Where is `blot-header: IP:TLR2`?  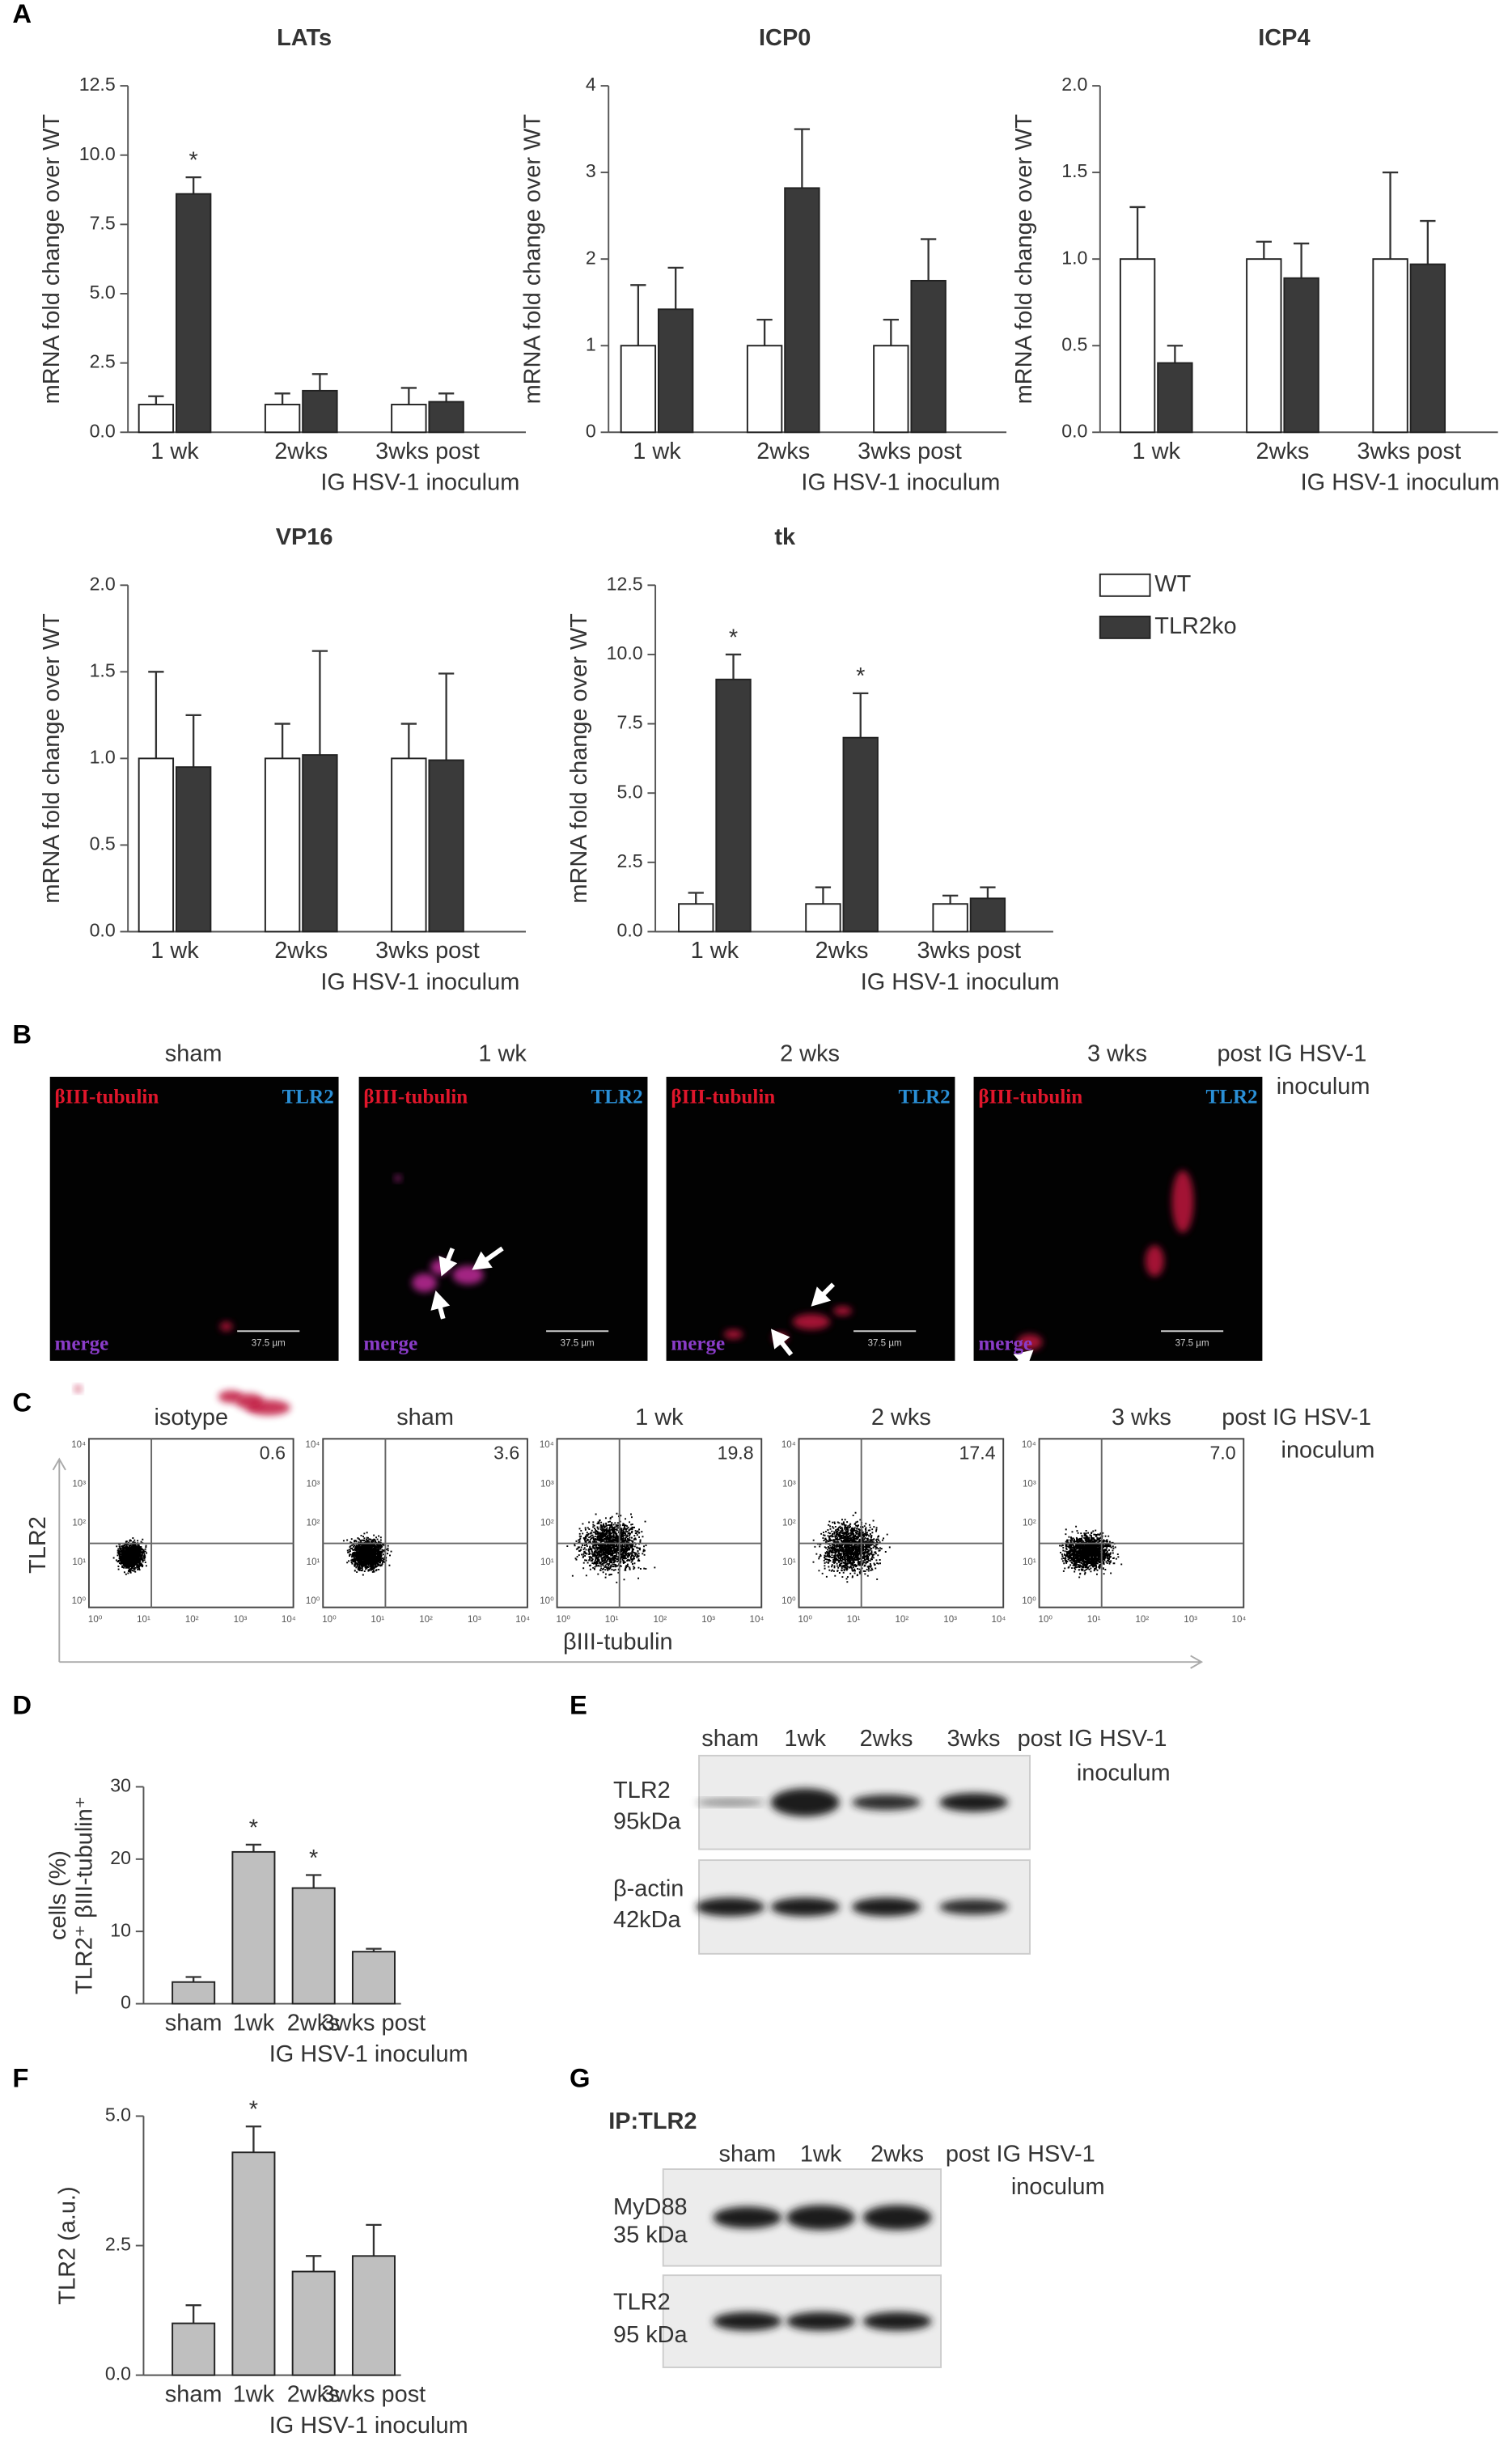 blot-header: IP:TLR2 is located at coordinates (652, 2121).